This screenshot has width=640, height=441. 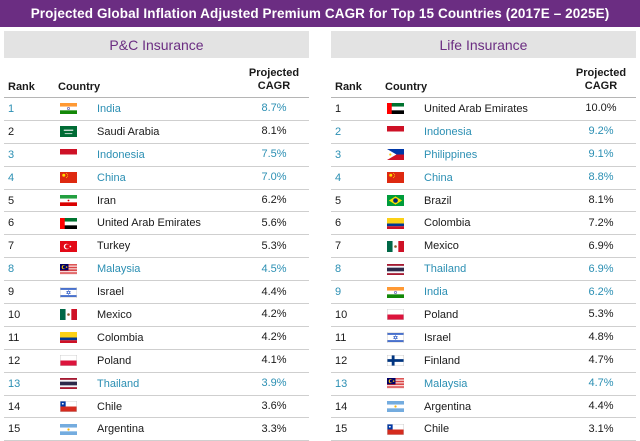 What do you see at coordinates (601, 200) in the screenshot?
I see `cagr-value: 8.1%` at bounding box center [601, 200].